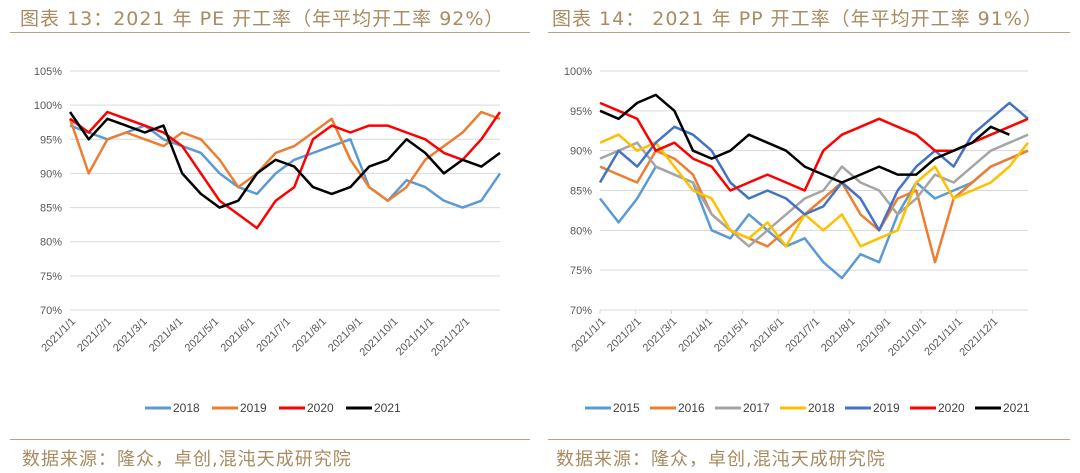 The image size is (1080, 473). Describe the element at coordinates (626, 408) in the screenshot. I see `legend-label-2015: 2015` at that location.